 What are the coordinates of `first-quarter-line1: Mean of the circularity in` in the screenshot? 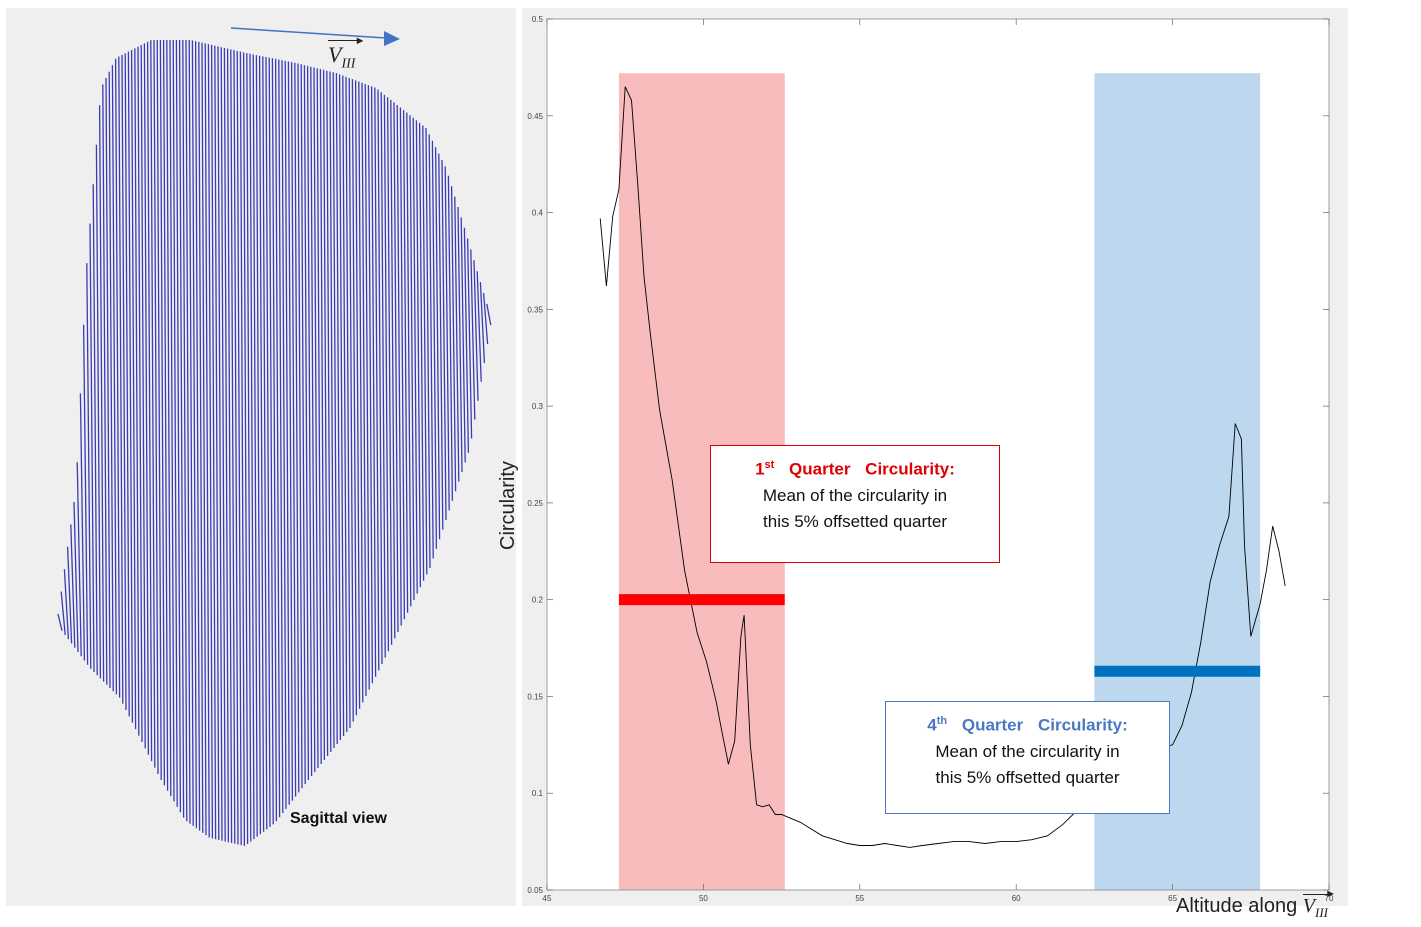 It's located at (855, 495).